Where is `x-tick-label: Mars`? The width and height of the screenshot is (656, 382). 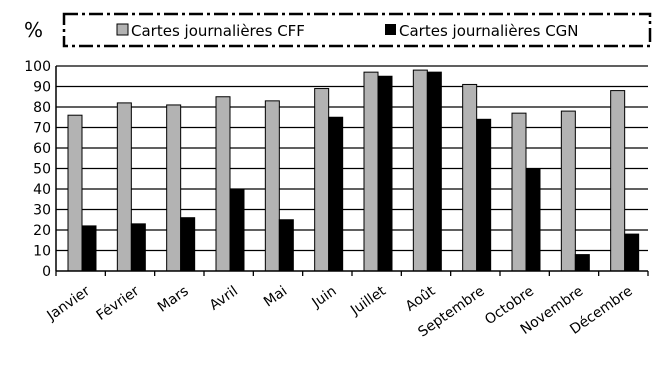
x-tick-label: Mars is located at coordinates (173, 299).